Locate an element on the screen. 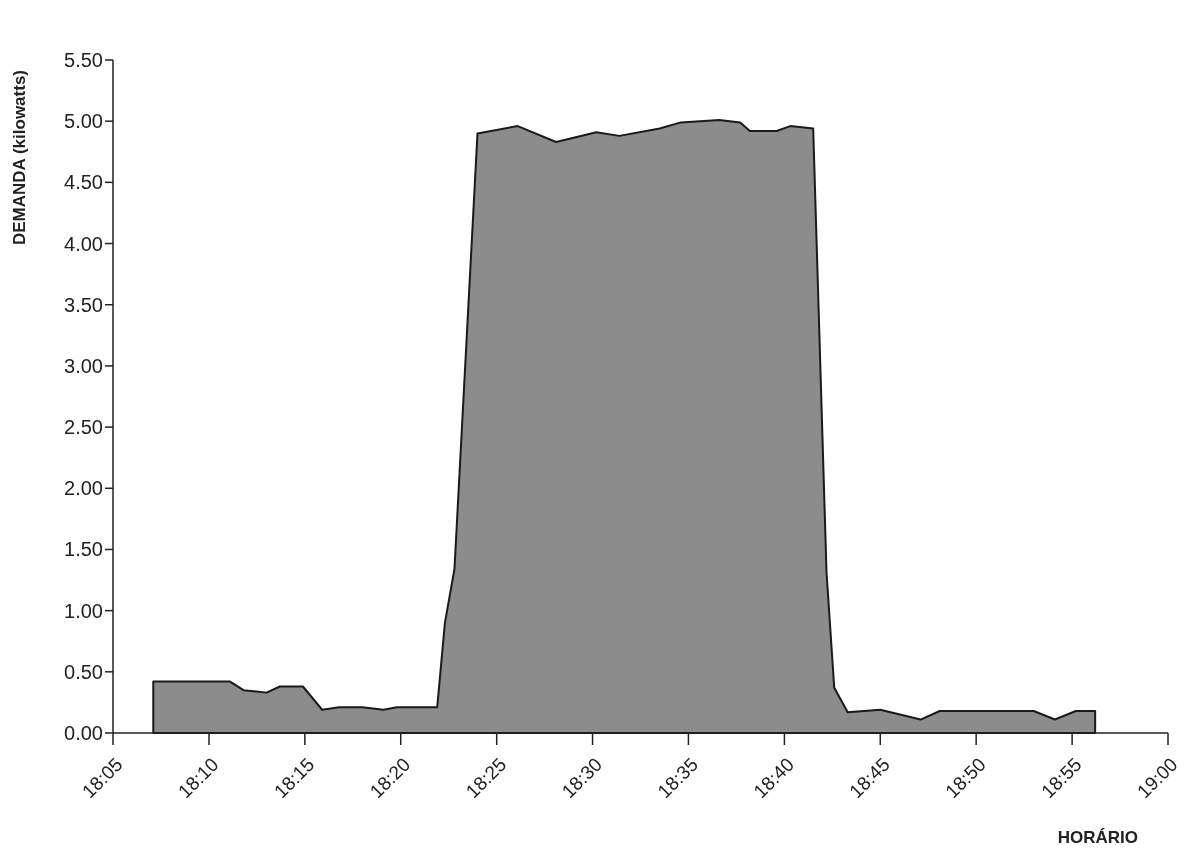  y-axis-title: DEMANDA (kilowatts) is located at coordinates (19, 158).